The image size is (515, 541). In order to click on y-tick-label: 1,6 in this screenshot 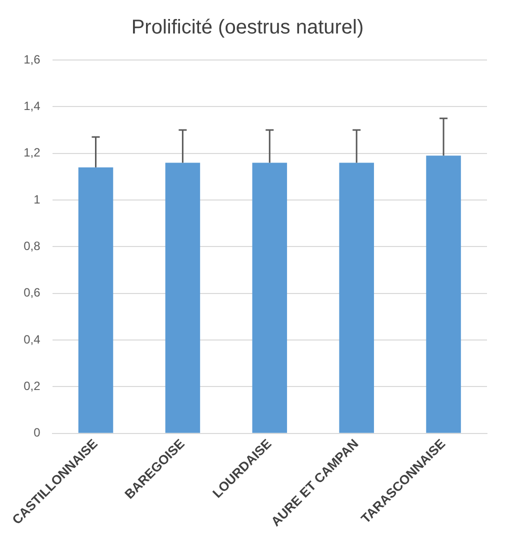, I will do `click(32, 59)`.